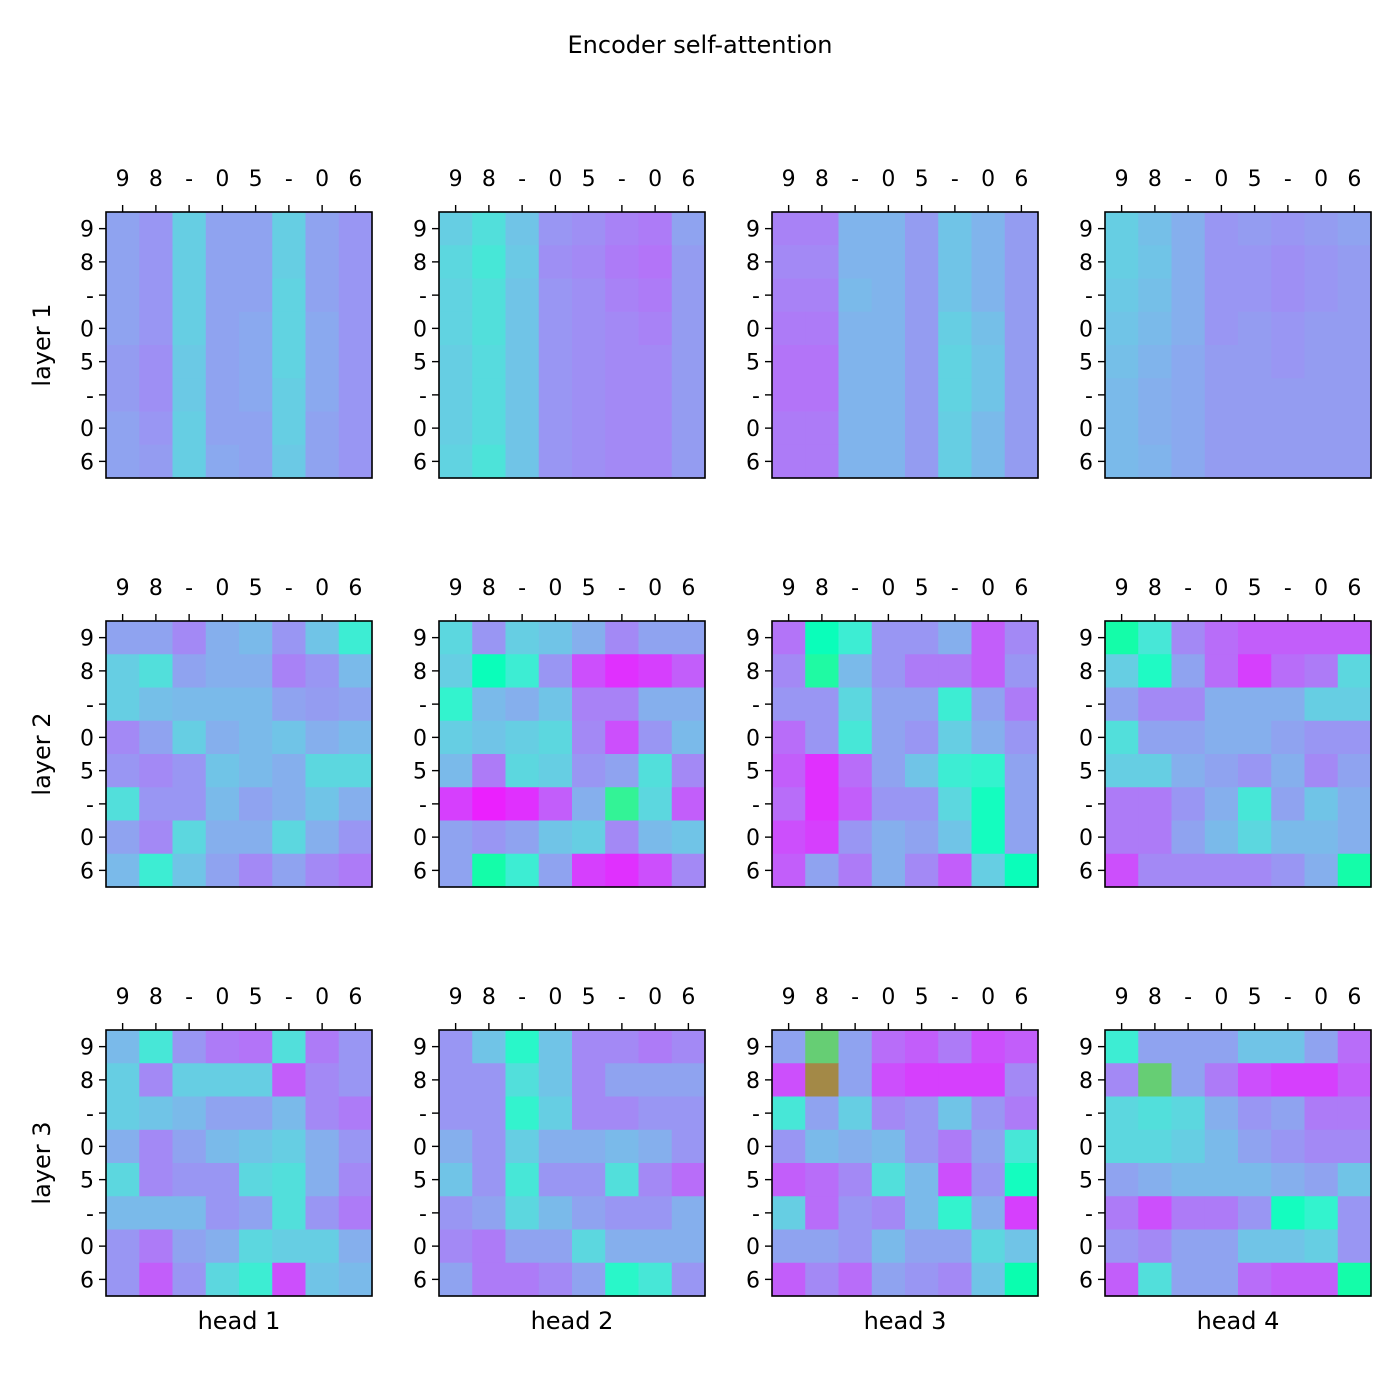 Image resolution: width=1400 pixels, height=1400 pixels. Describe the element at coordinates (700, 45) in the screenshot. I see `figure-title: Encoder self-attention` at that location.